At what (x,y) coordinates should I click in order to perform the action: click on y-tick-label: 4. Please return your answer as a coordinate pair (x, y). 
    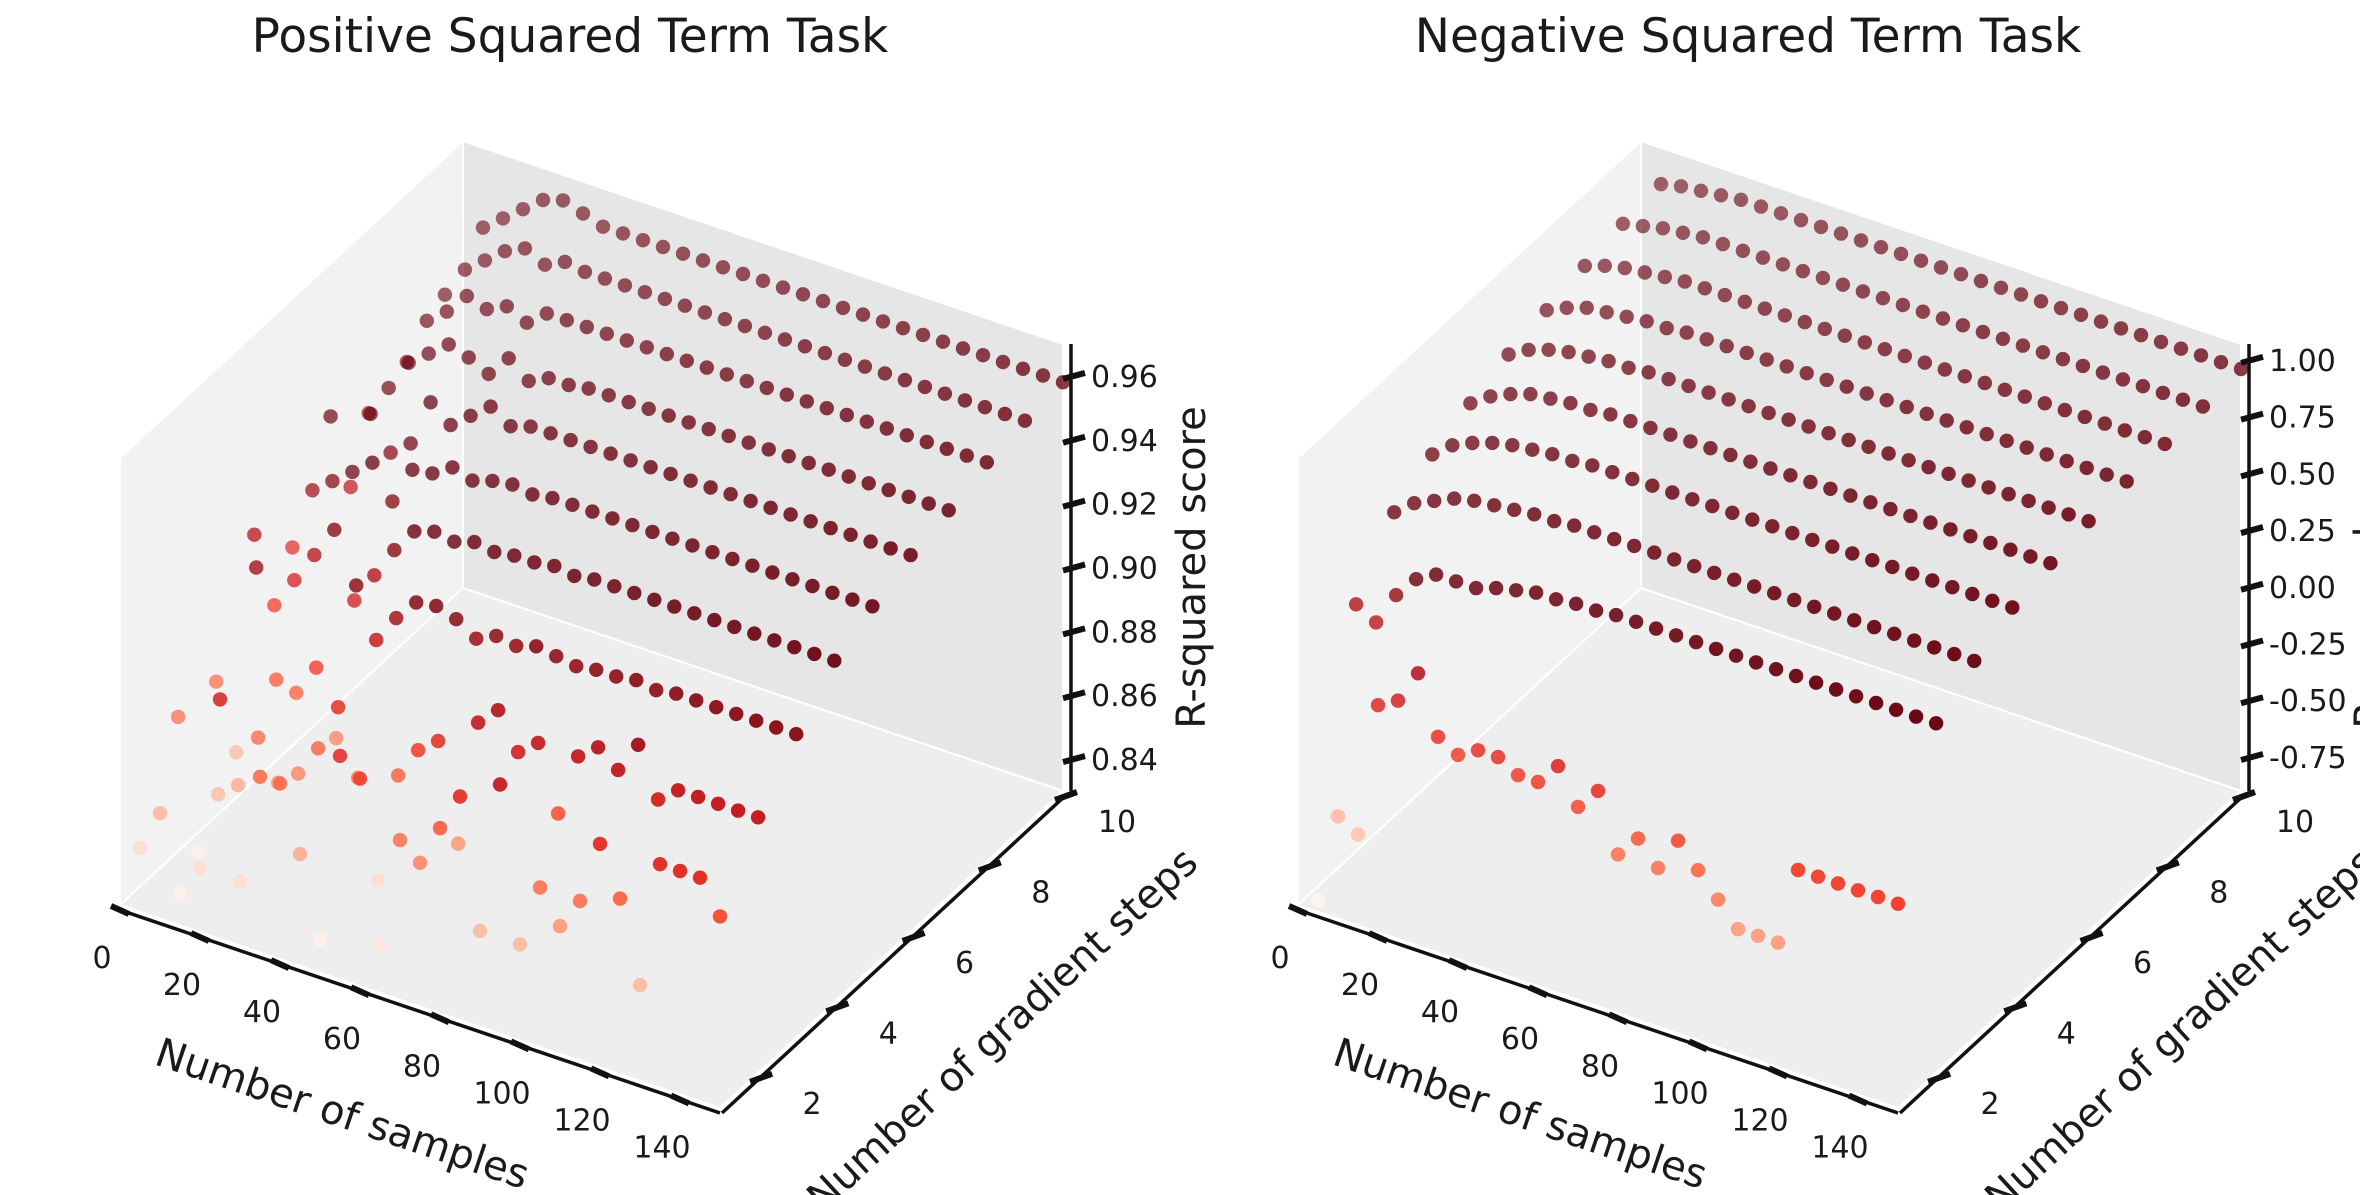
    Looking at the image, I should click on (2066, 1033).